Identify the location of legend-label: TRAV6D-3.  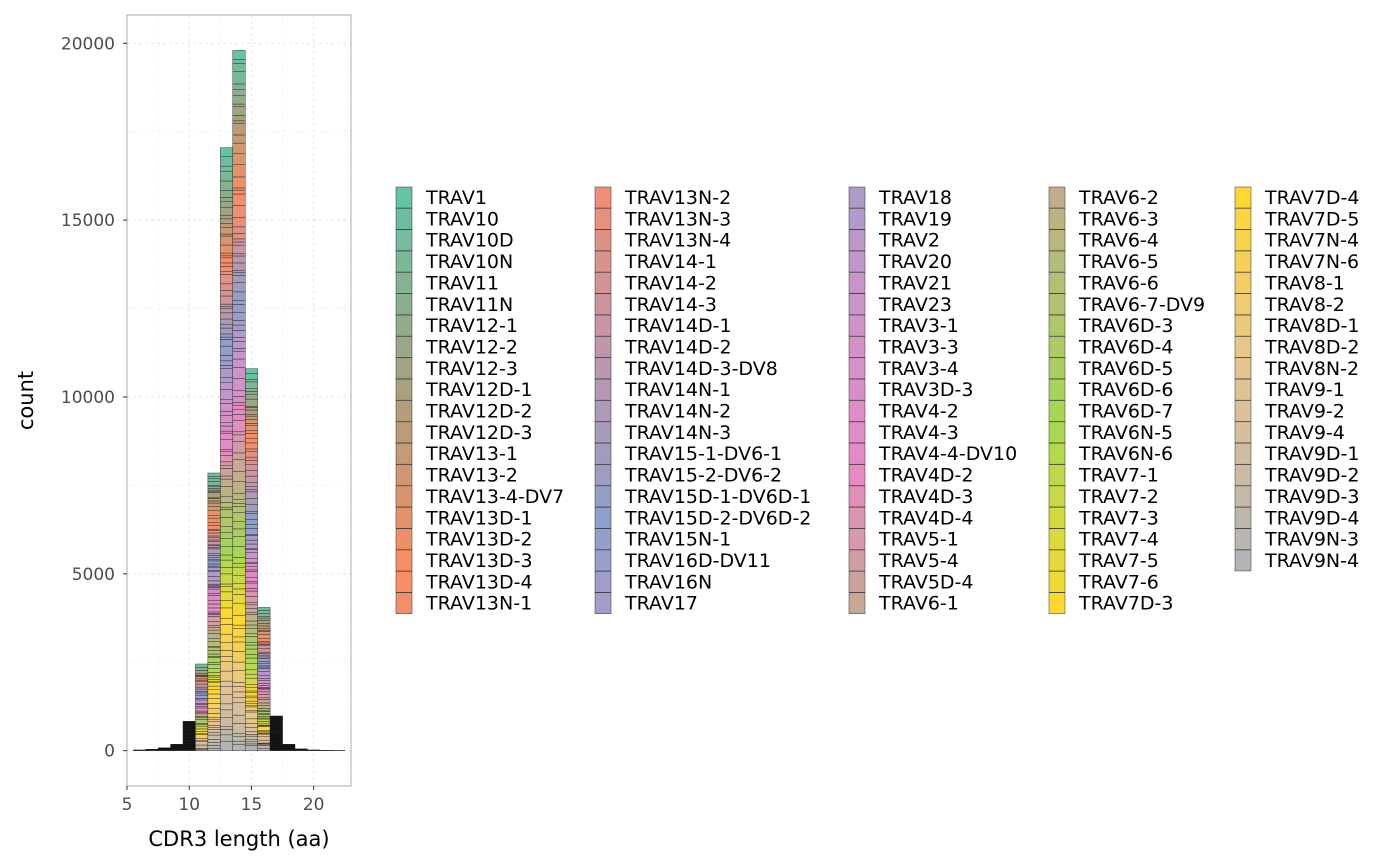
(1125, 326).